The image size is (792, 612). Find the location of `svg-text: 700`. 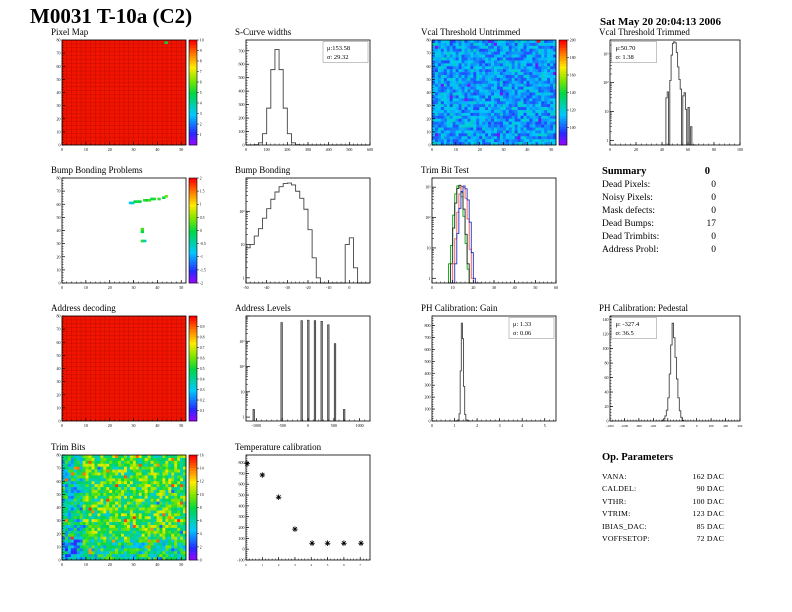

svg-text: 700 is located at coordinates (242, 50).